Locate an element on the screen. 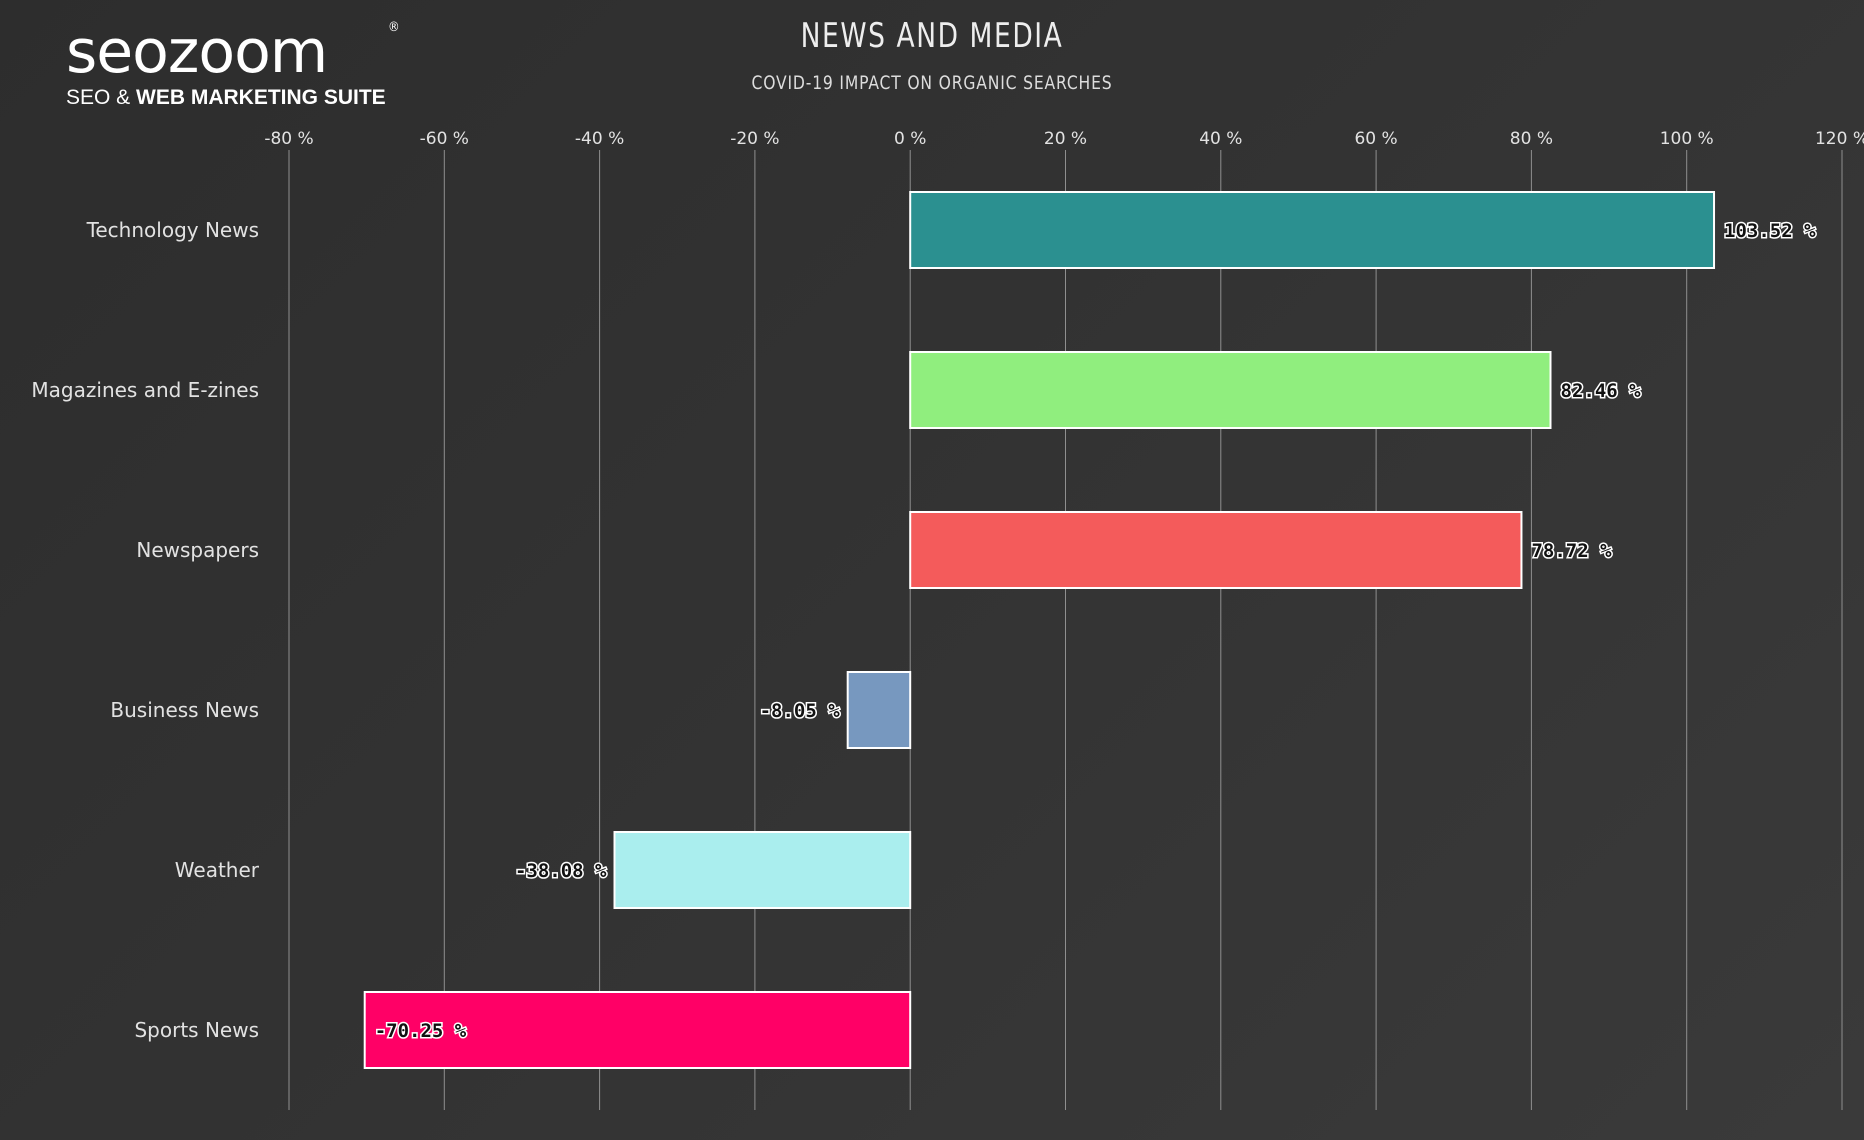 This screenshot has height=1140, width=1864. x-tick-label: -20 % is located at coordinates (754, 139).